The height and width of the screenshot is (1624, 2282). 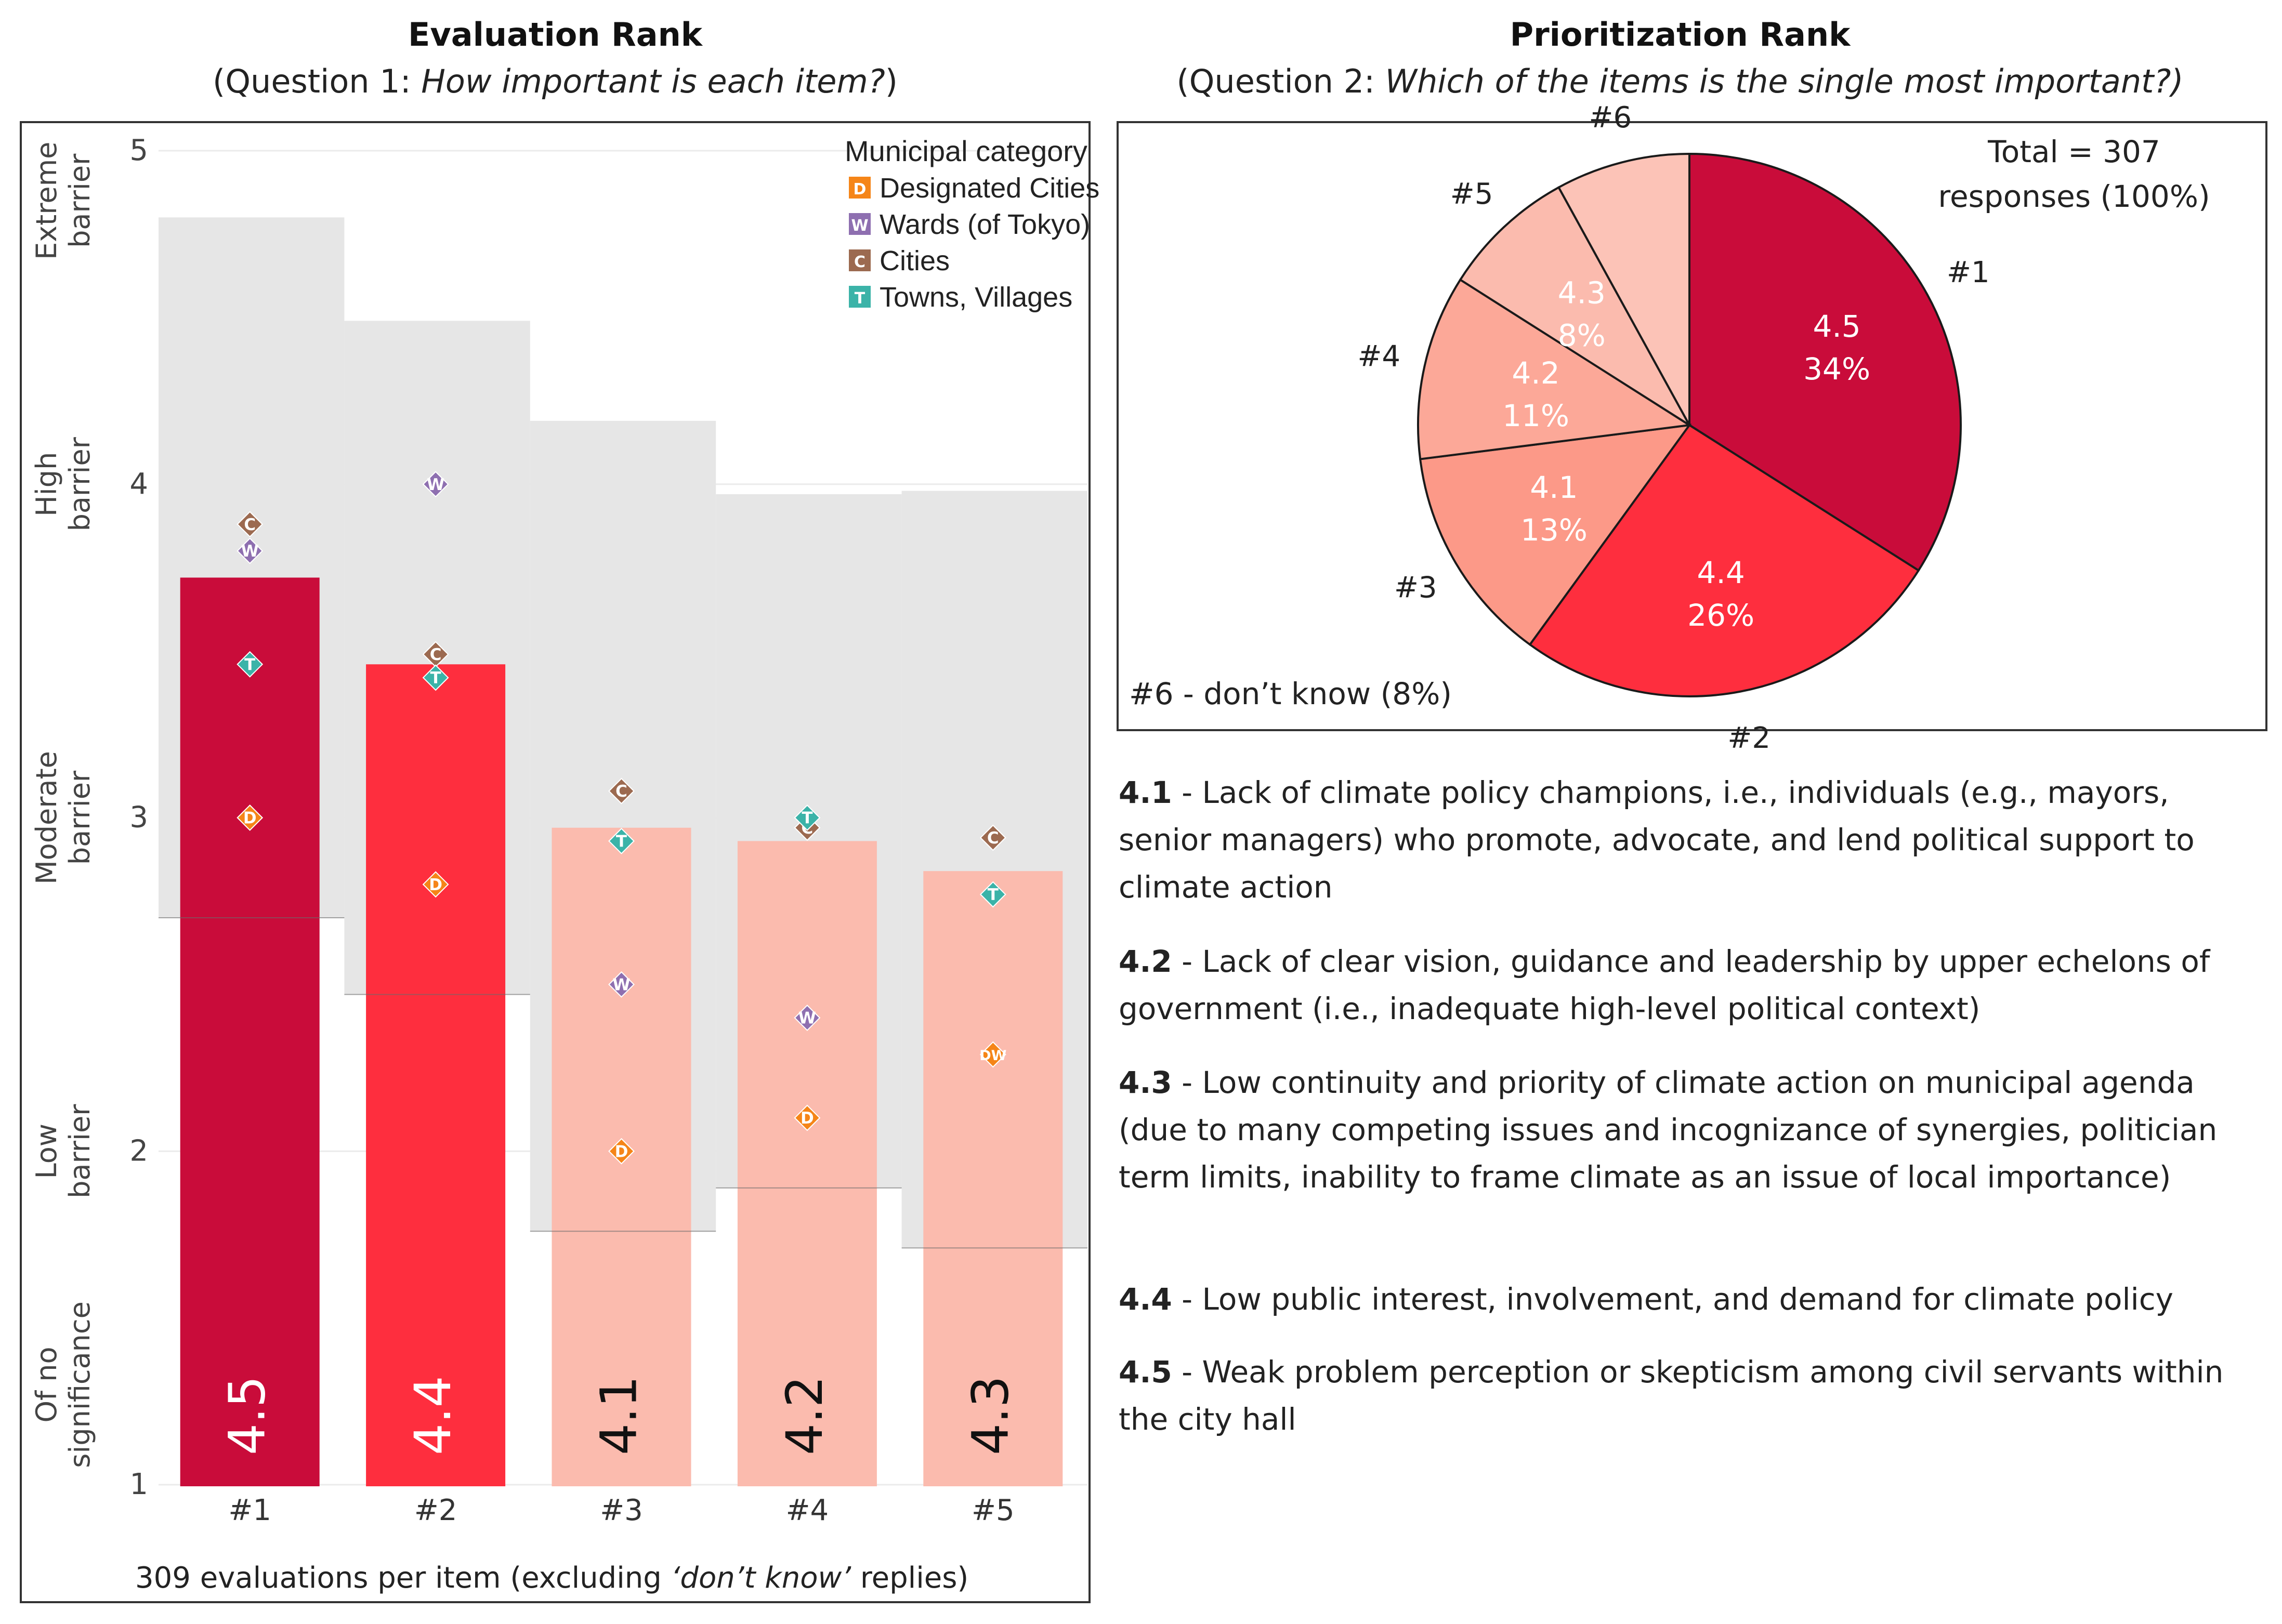 What do you see at coordinates (976, 298) in the screenshot?
I see `legend-item-label: Towns, Villages` at bounding box center [976, 298].